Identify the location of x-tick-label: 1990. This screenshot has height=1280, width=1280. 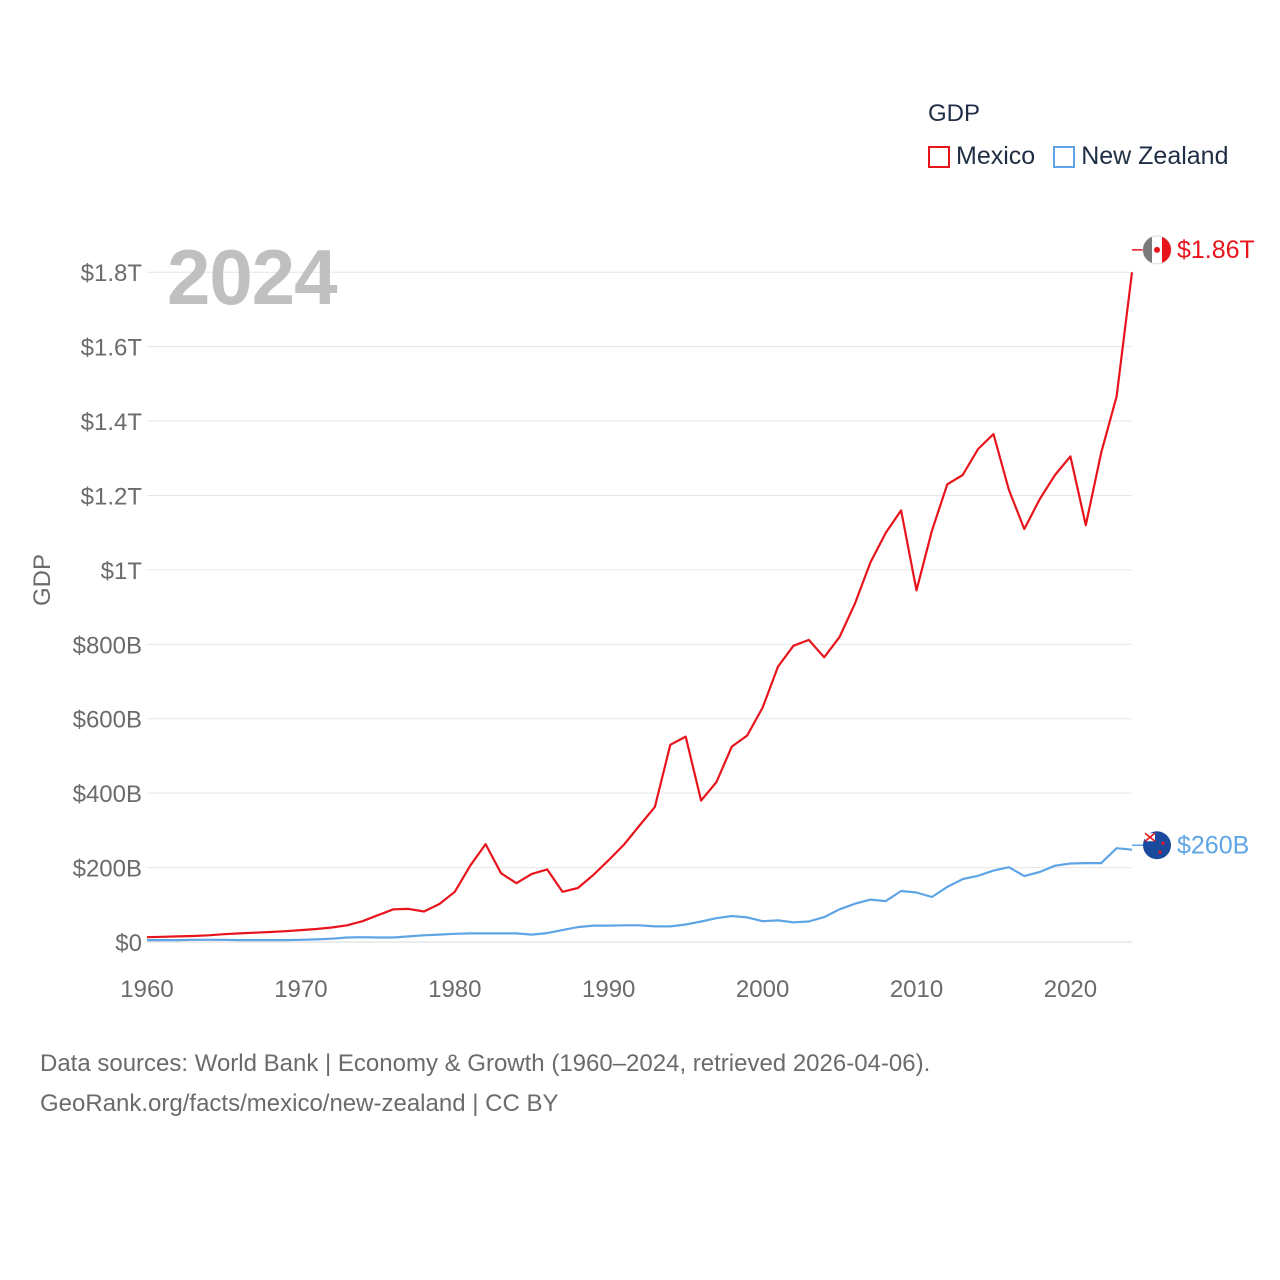
(608, 989).